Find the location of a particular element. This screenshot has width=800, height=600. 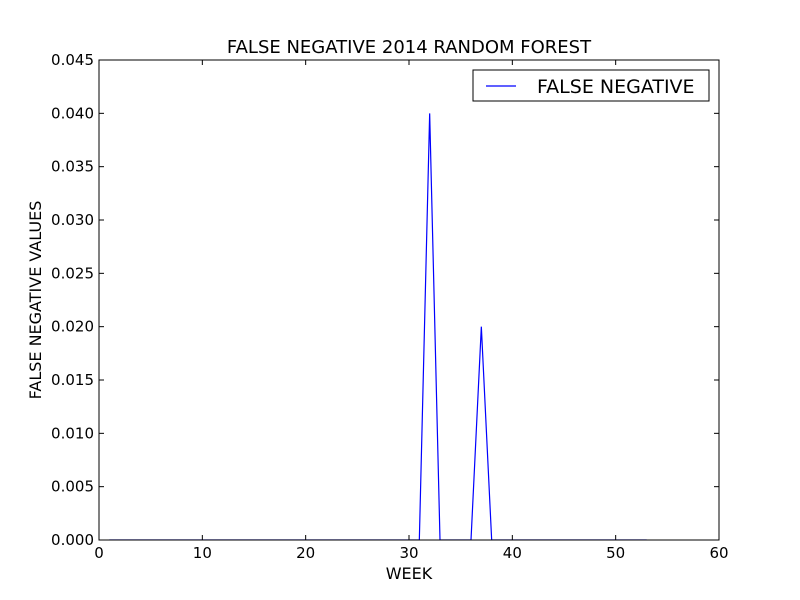

y-tick-label: 0.015 is located at coordinates (72, 380).